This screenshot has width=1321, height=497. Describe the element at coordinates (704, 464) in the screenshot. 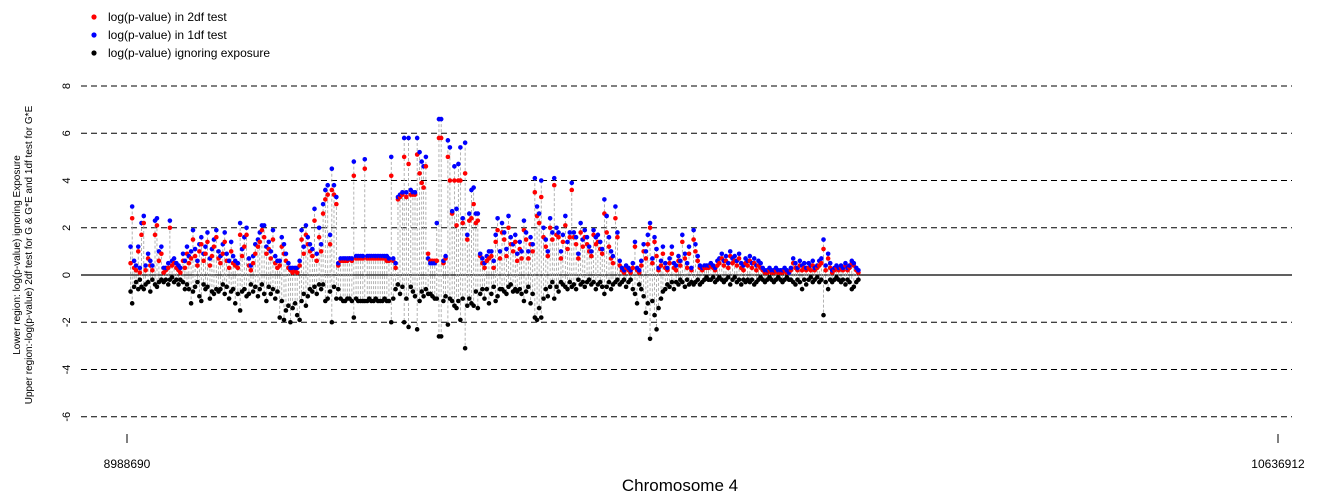

I see `x-axis: 8988690 10636912 Chromosome 4` at that location.